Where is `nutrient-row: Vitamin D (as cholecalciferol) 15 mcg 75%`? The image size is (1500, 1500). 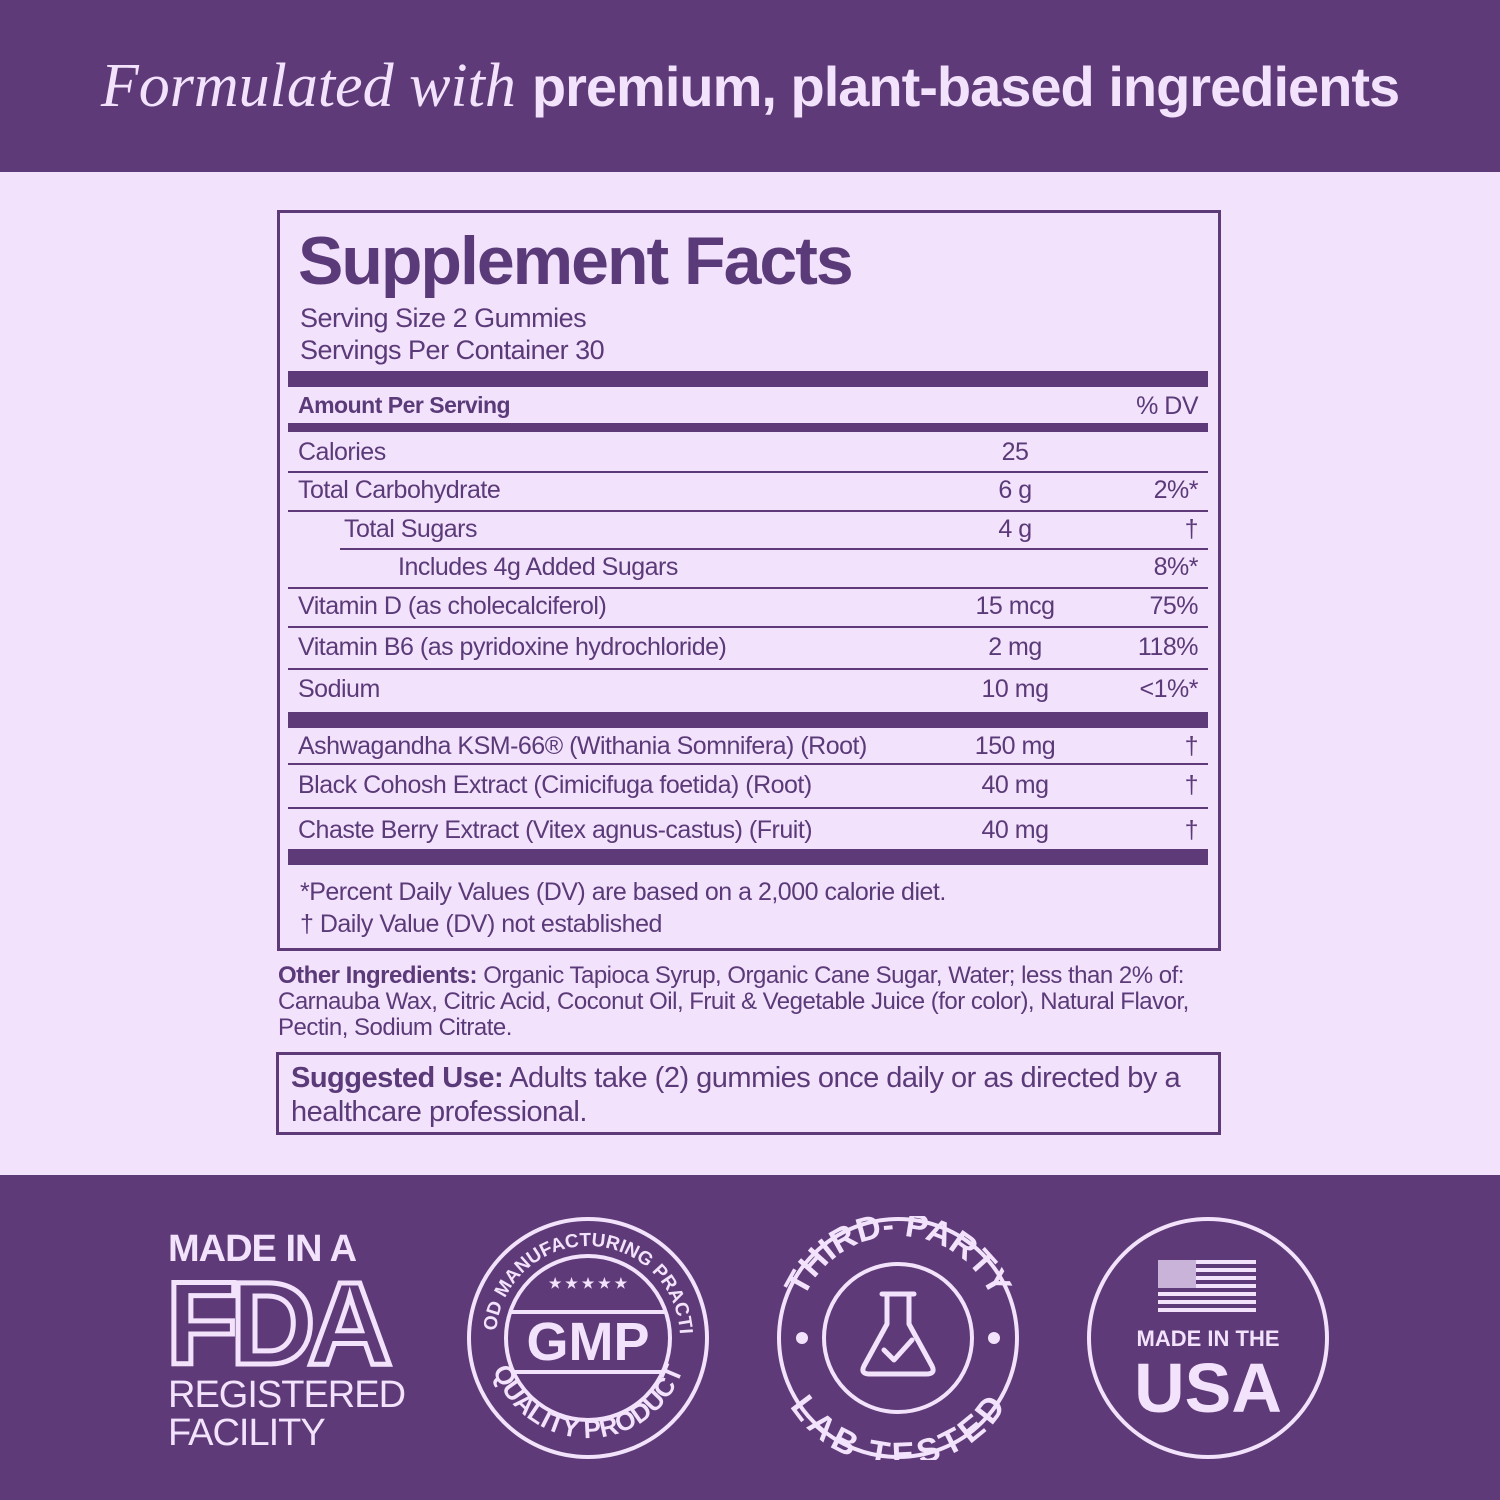 nutrient-row: Vitamin D (as cholecalciferol) 15 mcg 75% is located at coordinates (750, 612).